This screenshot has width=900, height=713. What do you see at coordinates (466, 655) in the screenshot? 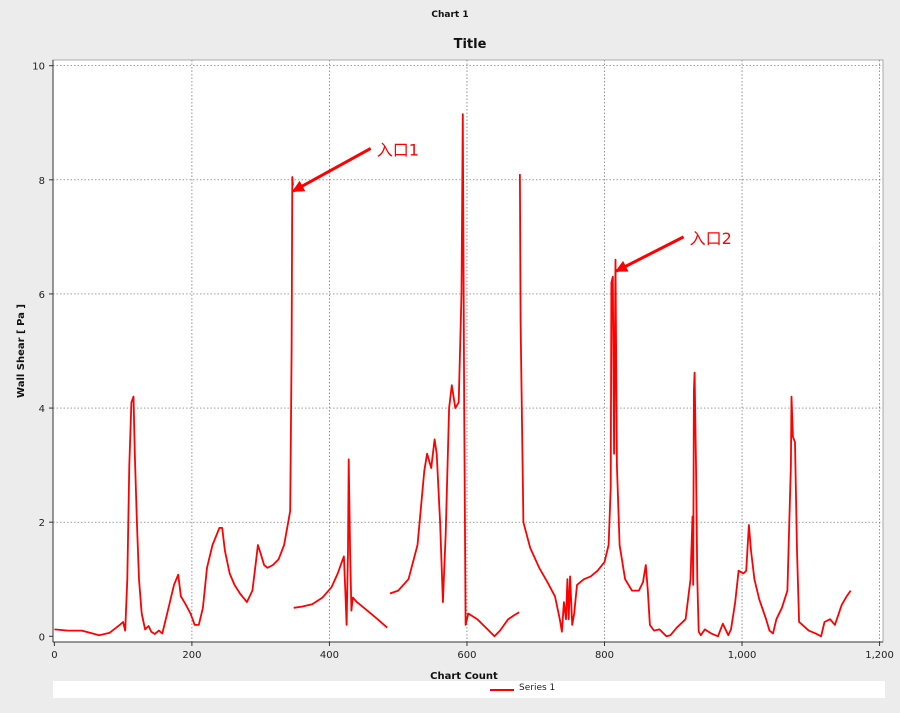
I see `x-tick-label: 600` at bounding box center [466, 655].